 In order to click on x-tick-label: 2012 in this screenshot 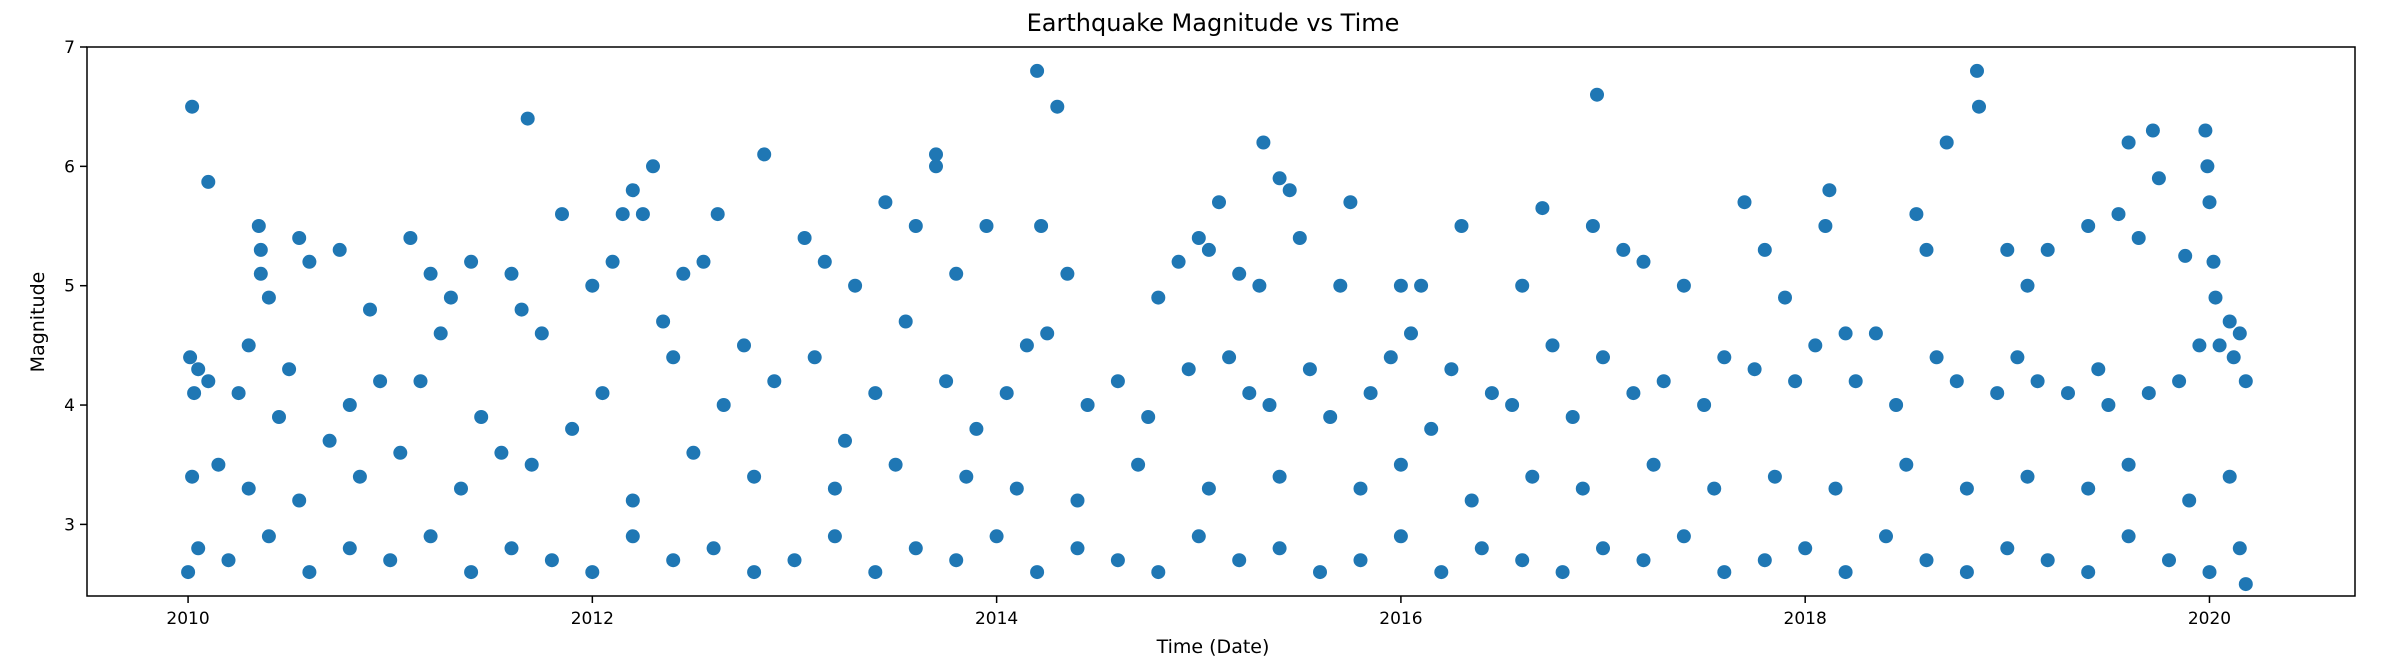, I will do `click(592, 619)`.